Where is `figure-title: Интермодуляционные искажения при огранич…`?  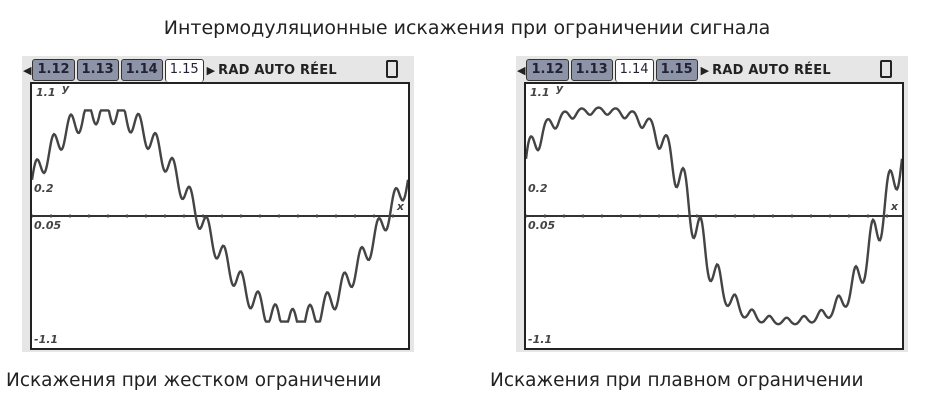 figure-title: Интермодуляционные искажения при огранич… is located at coordinates (467, 28).